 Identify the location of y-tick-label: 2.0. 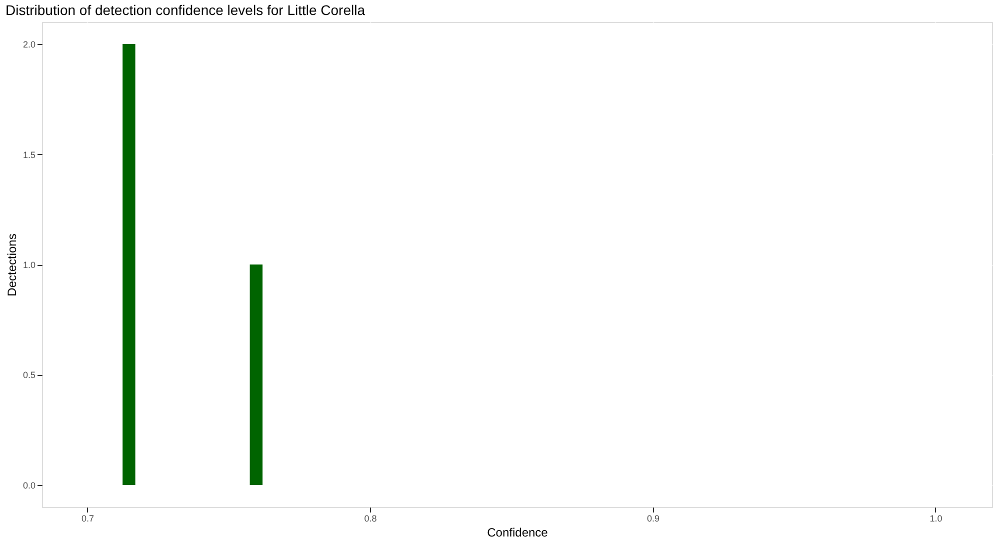
(29, 45).